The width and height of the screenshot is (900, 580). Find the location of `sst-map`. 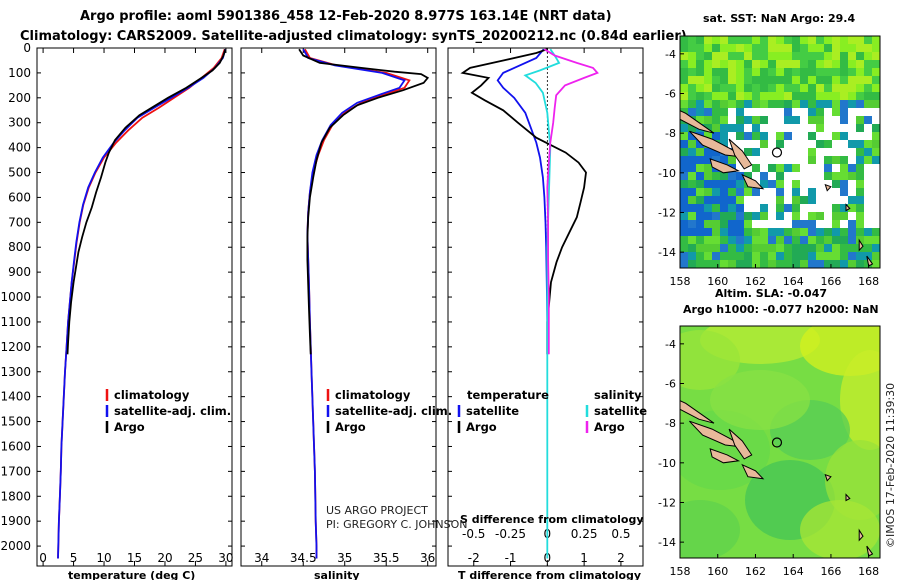

sst-map is located at coordinates (780, 152).